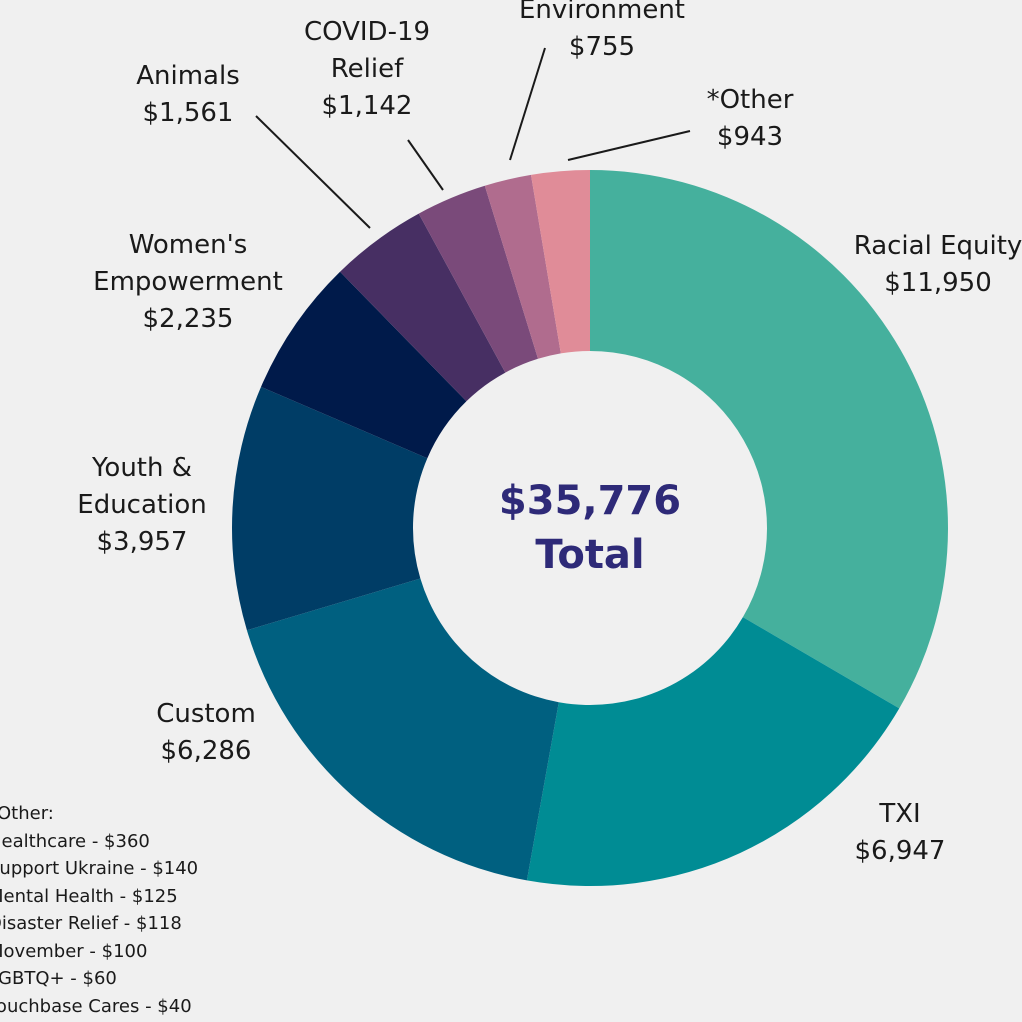 The height and width of the screenshot is (1022, 1022). I want to click on value-label: $6,947, so click(900, 851).